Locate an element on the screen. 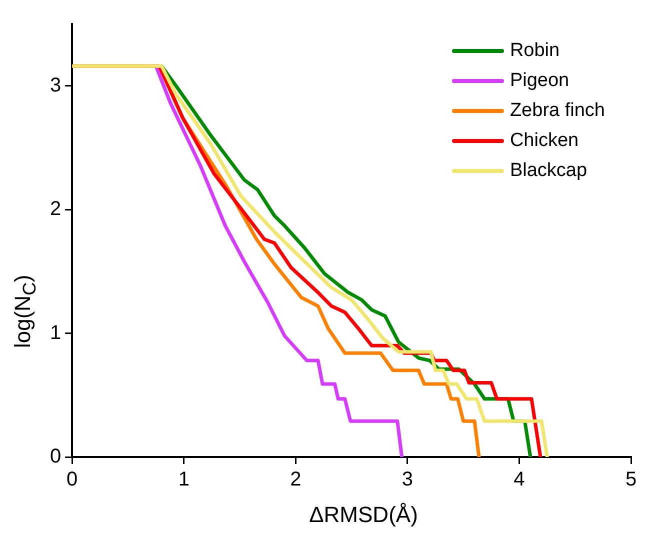  y-tick-label: 2 is located at coordinates (56, 209).